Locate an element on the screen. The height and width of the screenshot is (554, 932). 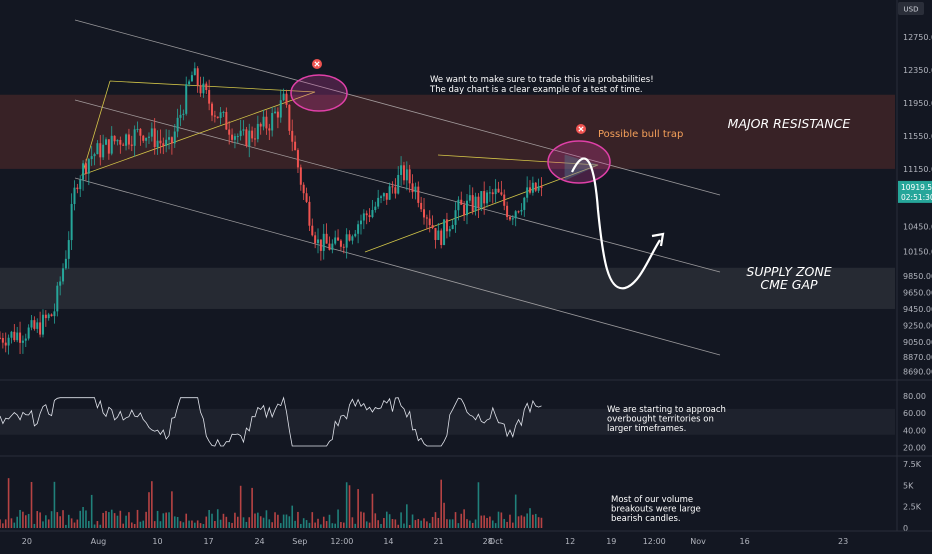
time-tick-label: 23 is located at coordinates (843, 541).